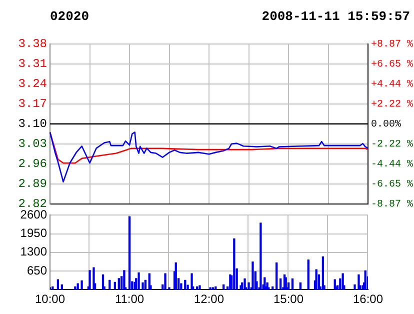 The height and width of the screenshot is (314, 414). What do you see at coordinates (32, 104) in the screenshot?
I see `y-tick-label: 3.17` at bounding box center [32, 104].